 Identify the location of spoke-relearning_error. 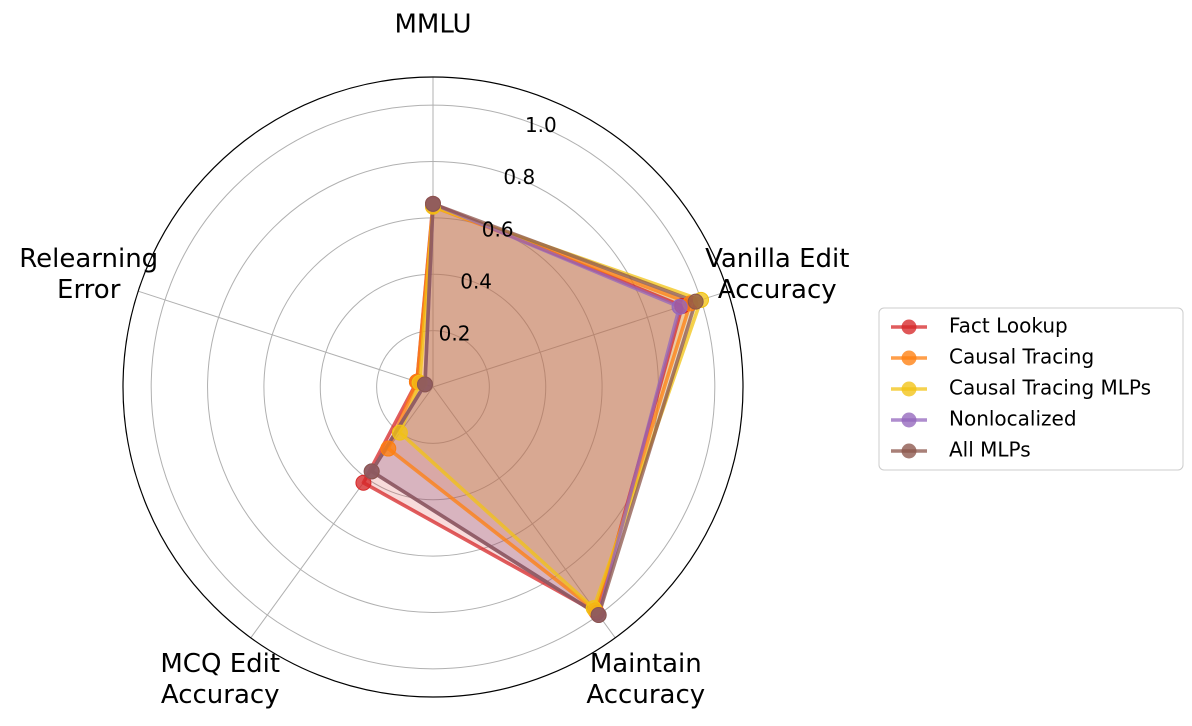
(286, 339).